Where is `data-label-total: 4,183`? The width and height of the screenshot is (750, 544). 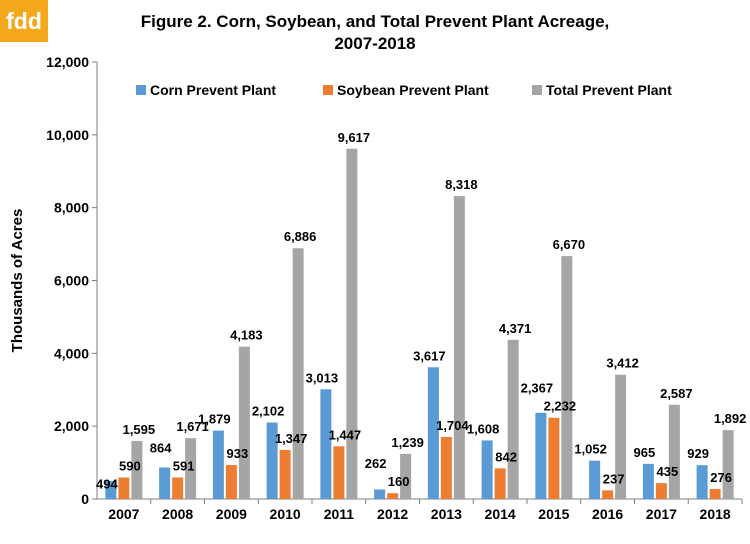 data-label-total: 4,183 is located at coordinates (246, 335).